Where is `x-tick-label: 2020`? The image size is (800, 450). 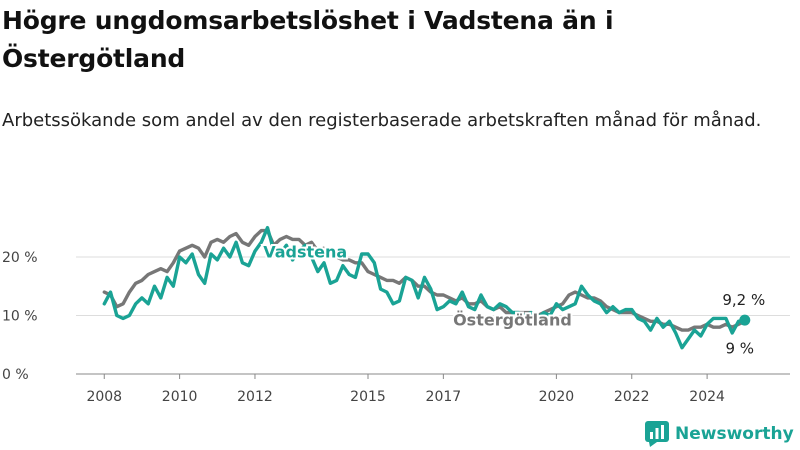 x-tick-label: 2020 is located at coordinates (557, 397).